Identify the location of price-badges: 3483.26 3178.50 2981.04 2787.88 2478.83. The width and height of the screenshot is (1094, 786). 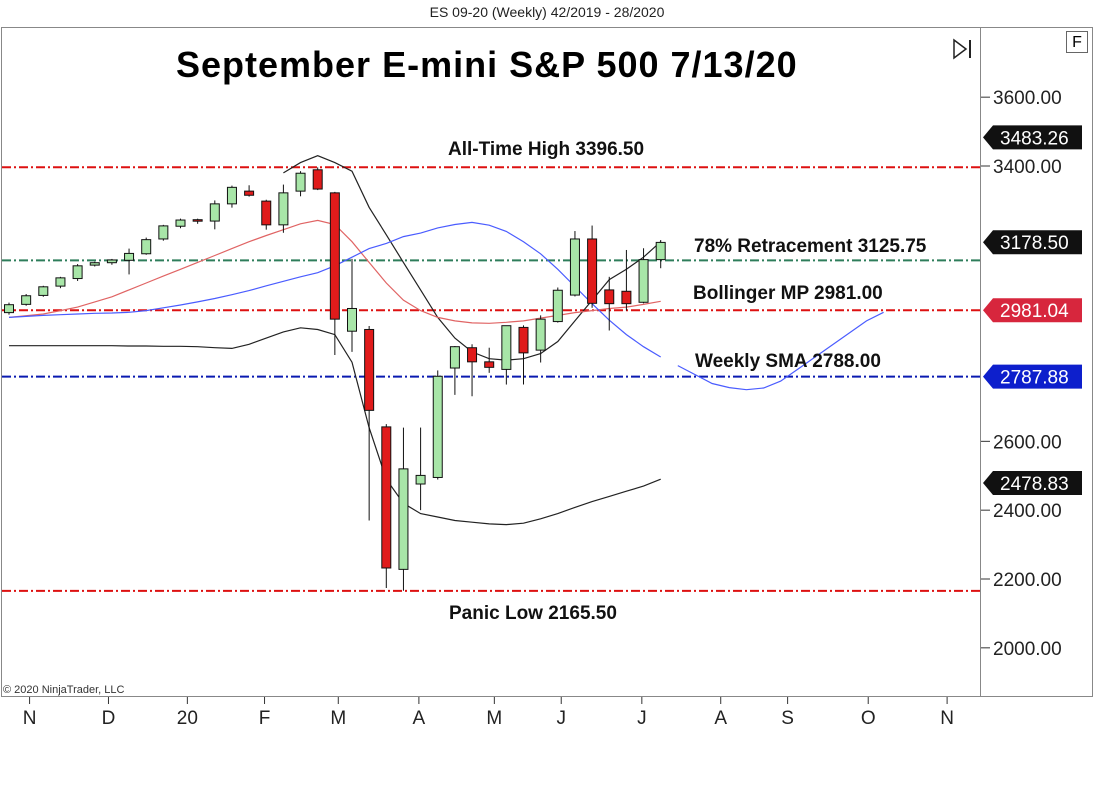
(1032, 310).